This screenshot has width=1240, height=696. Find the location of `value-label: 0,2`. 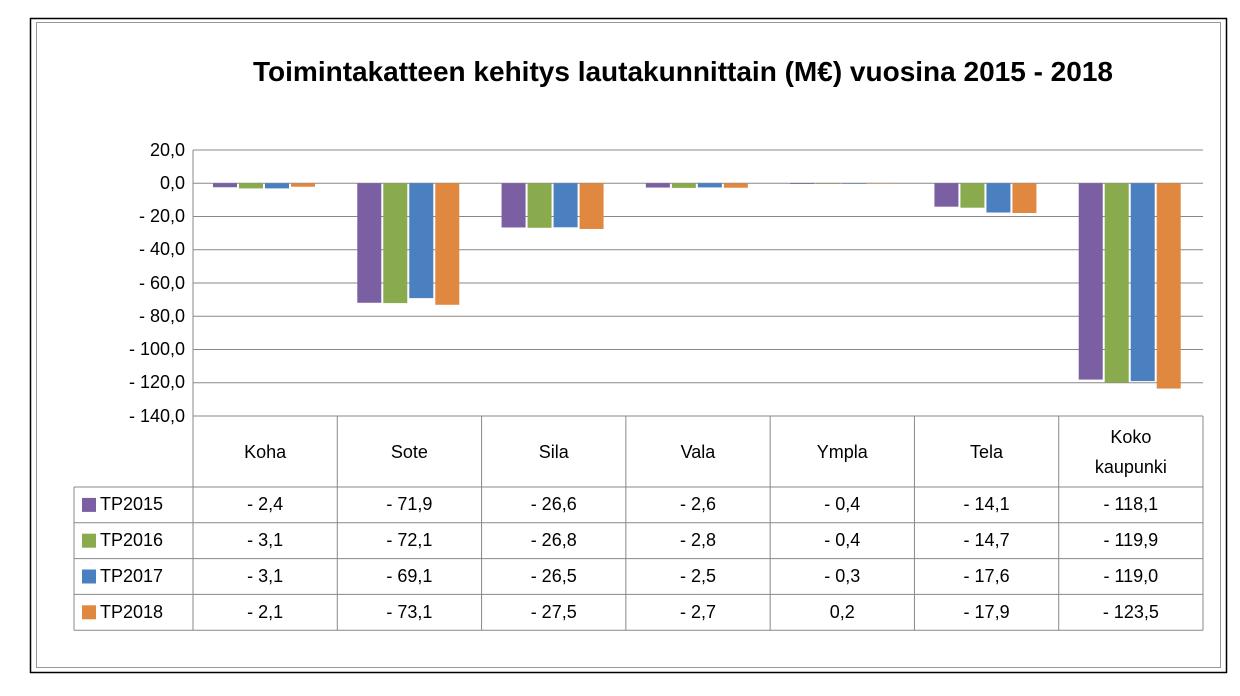

value-label: 0,2 is located at coordinates (842, 611).